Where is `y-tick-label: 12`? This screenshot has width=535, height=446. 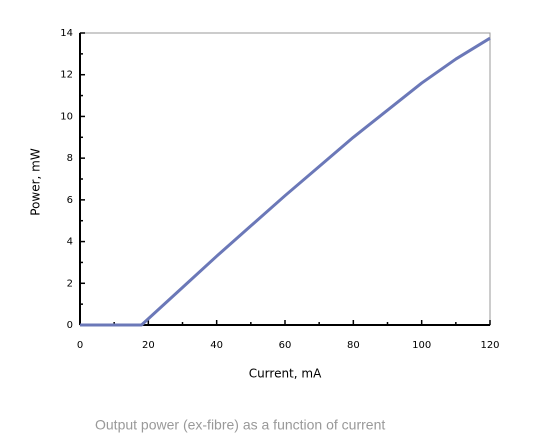
y-tick-label: 12 is located at coordinates (66, 75).